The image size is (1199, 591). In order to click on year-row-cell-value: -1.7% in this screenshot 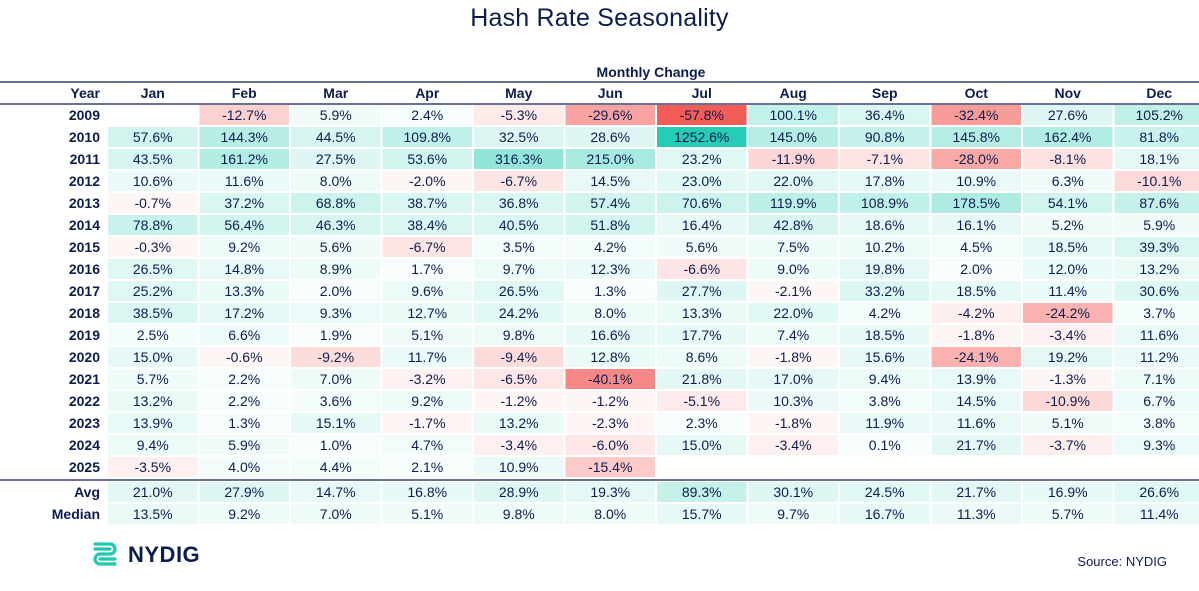, I will do `click(427, 423)`.